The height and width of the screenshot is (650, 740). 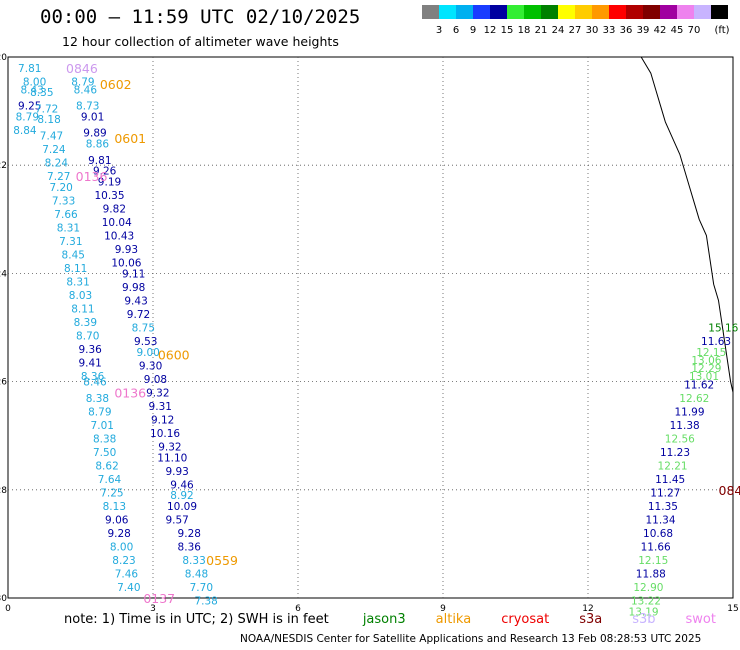 What do you see at coordinates (201, 588) in the screenshot?
I see `swh-value: 7.70` at bounding box center [201, 588].